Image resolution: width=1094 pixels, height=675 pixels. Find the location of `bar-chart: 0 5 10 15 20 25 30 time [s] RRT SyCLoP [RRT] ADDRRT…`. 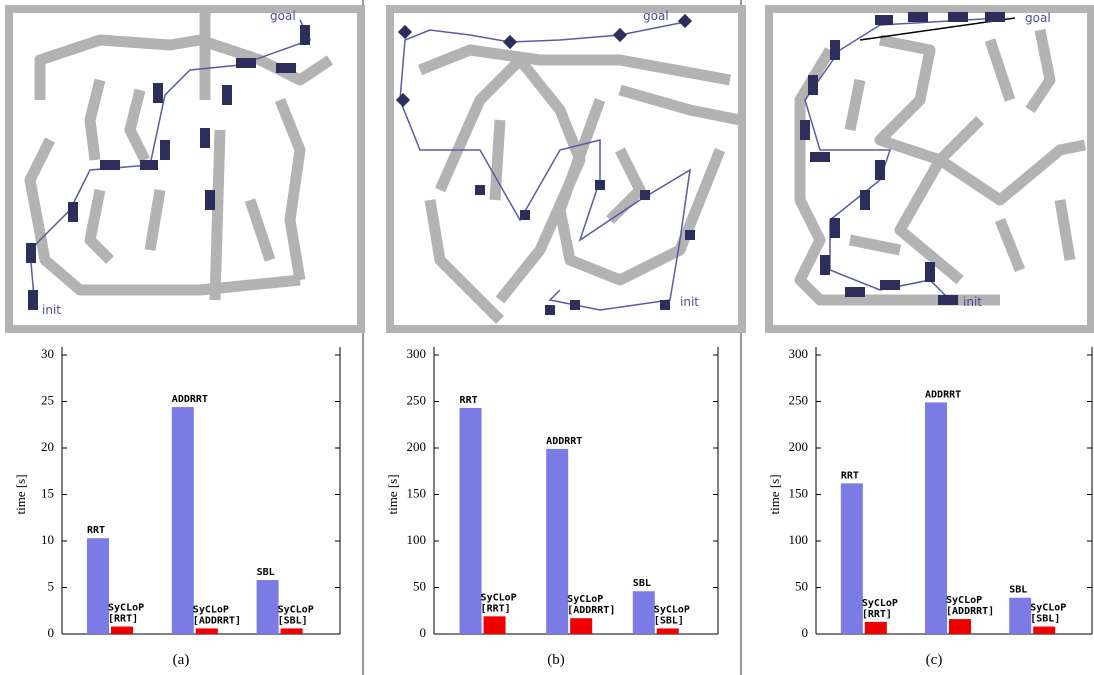

bar-chart: 0 5 10 15 20 25 30 time [s] RRT SyCLoP [RRT] ADDRRT… is located at coordinates (177, 507).